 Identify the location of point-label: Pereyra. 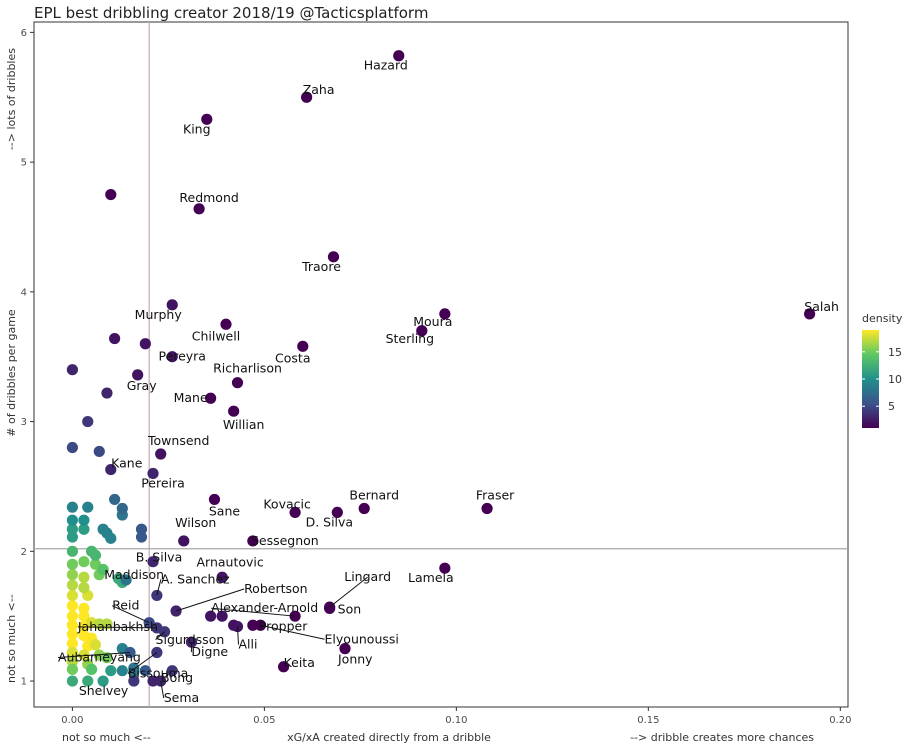
(182, 356).